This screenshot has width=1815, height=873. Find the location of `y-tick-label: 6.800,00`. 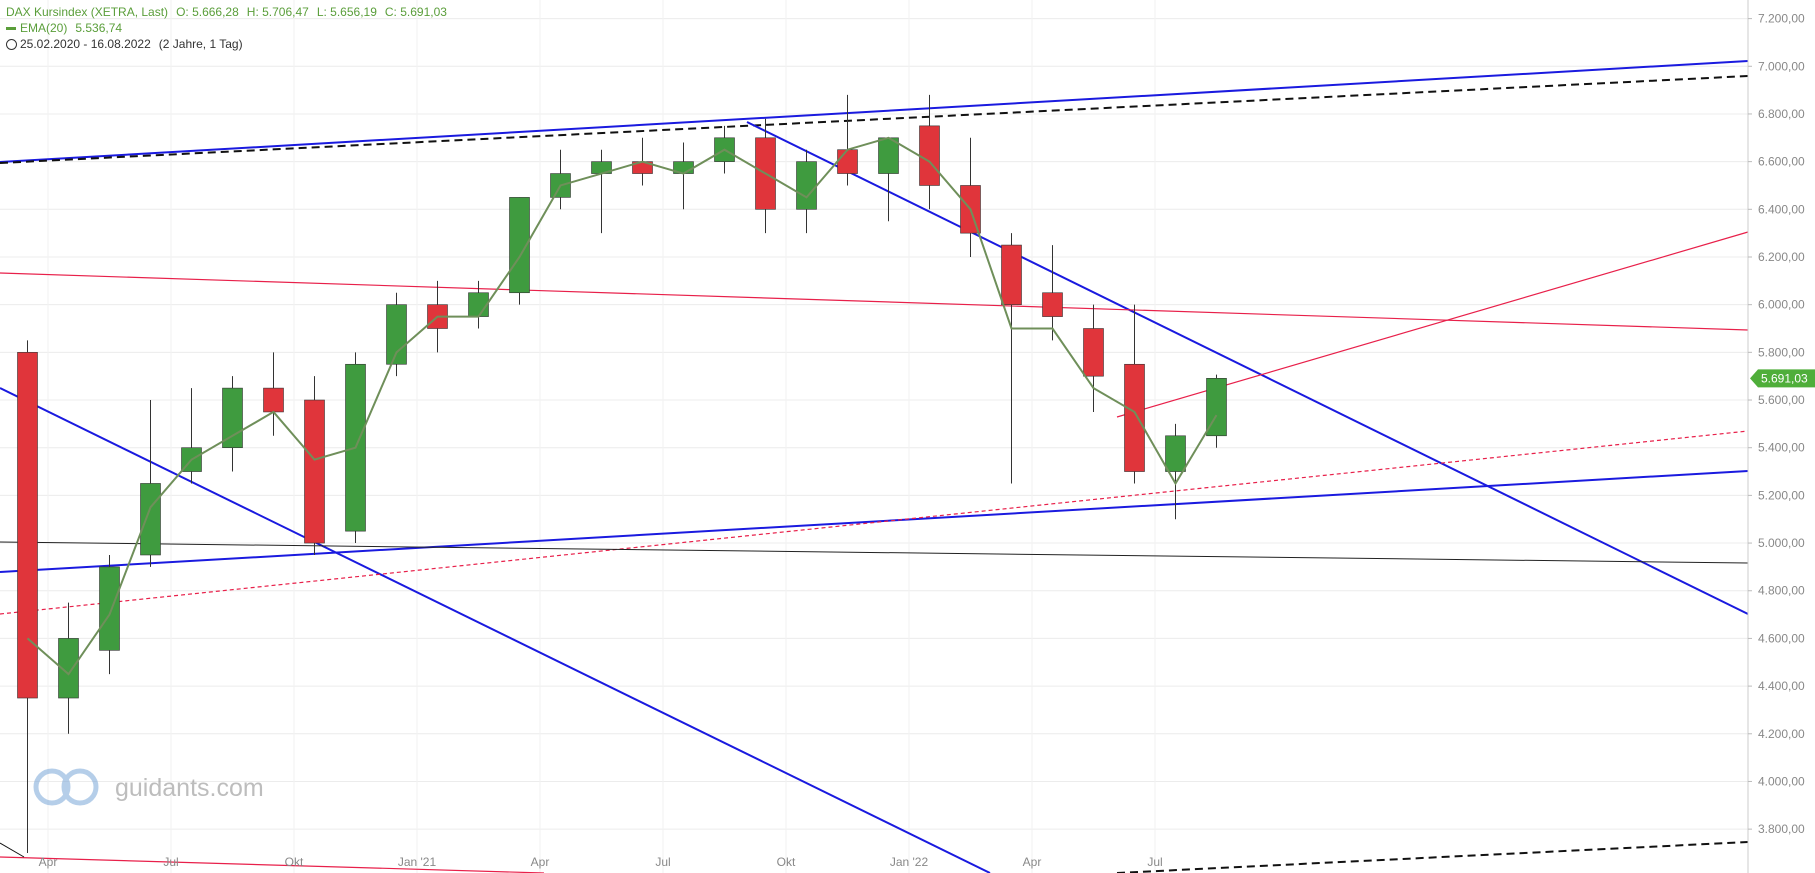

y-tick-label: 6.800,00 is located at coordinates (1781, 114).